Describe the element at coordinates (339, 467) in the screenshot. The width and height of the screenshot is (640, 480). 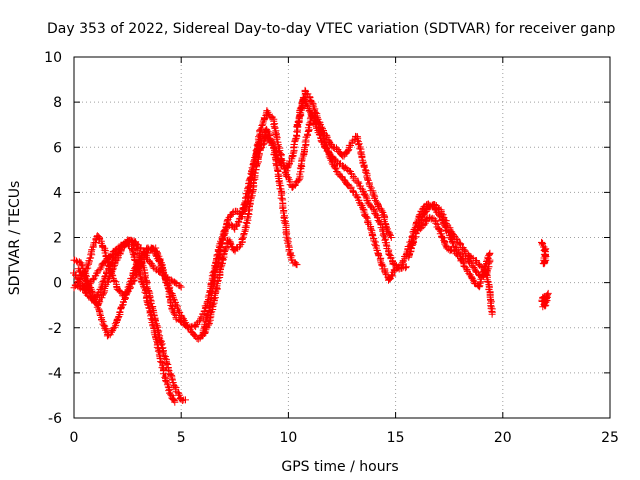
I see `x-axis-label: GPS time / hours` at that location.